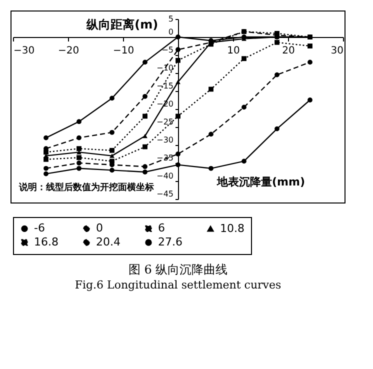  What do you see at coordinates (46, 242) in the screenshot?
I see `legend-label: 16.8` at bounding box center [46, 242].